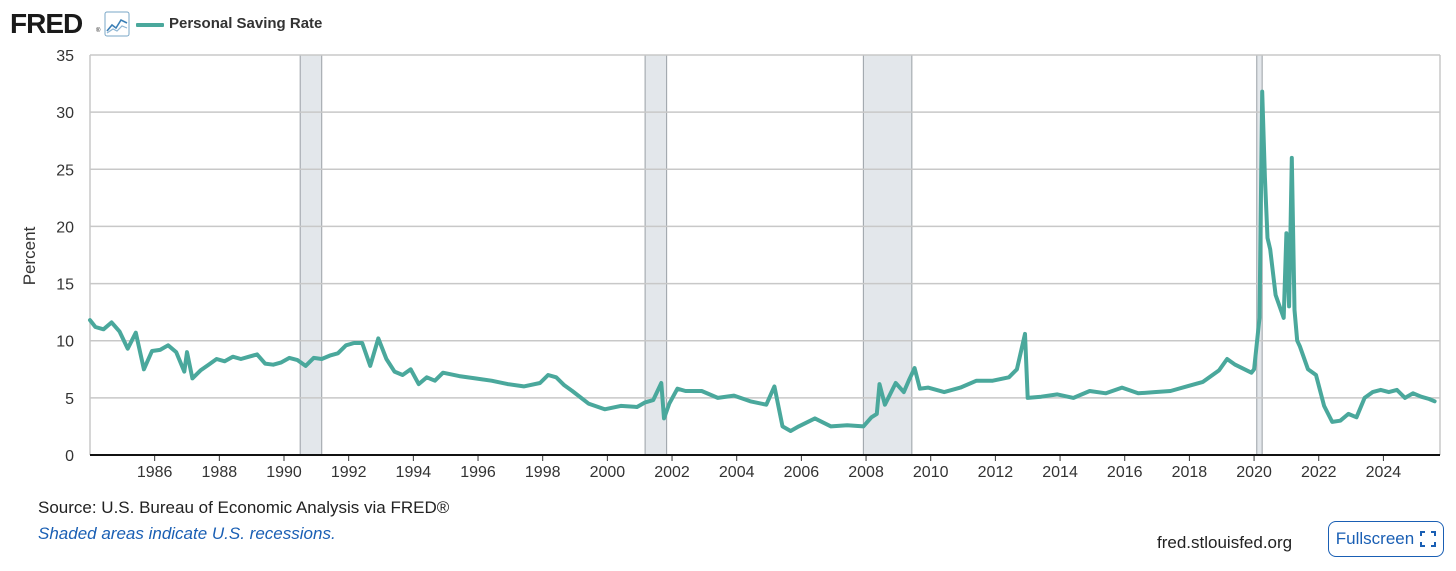 This screenshot has height=571, width=1456. I want to click on x-tick-label: 2000, so click(608, 472).